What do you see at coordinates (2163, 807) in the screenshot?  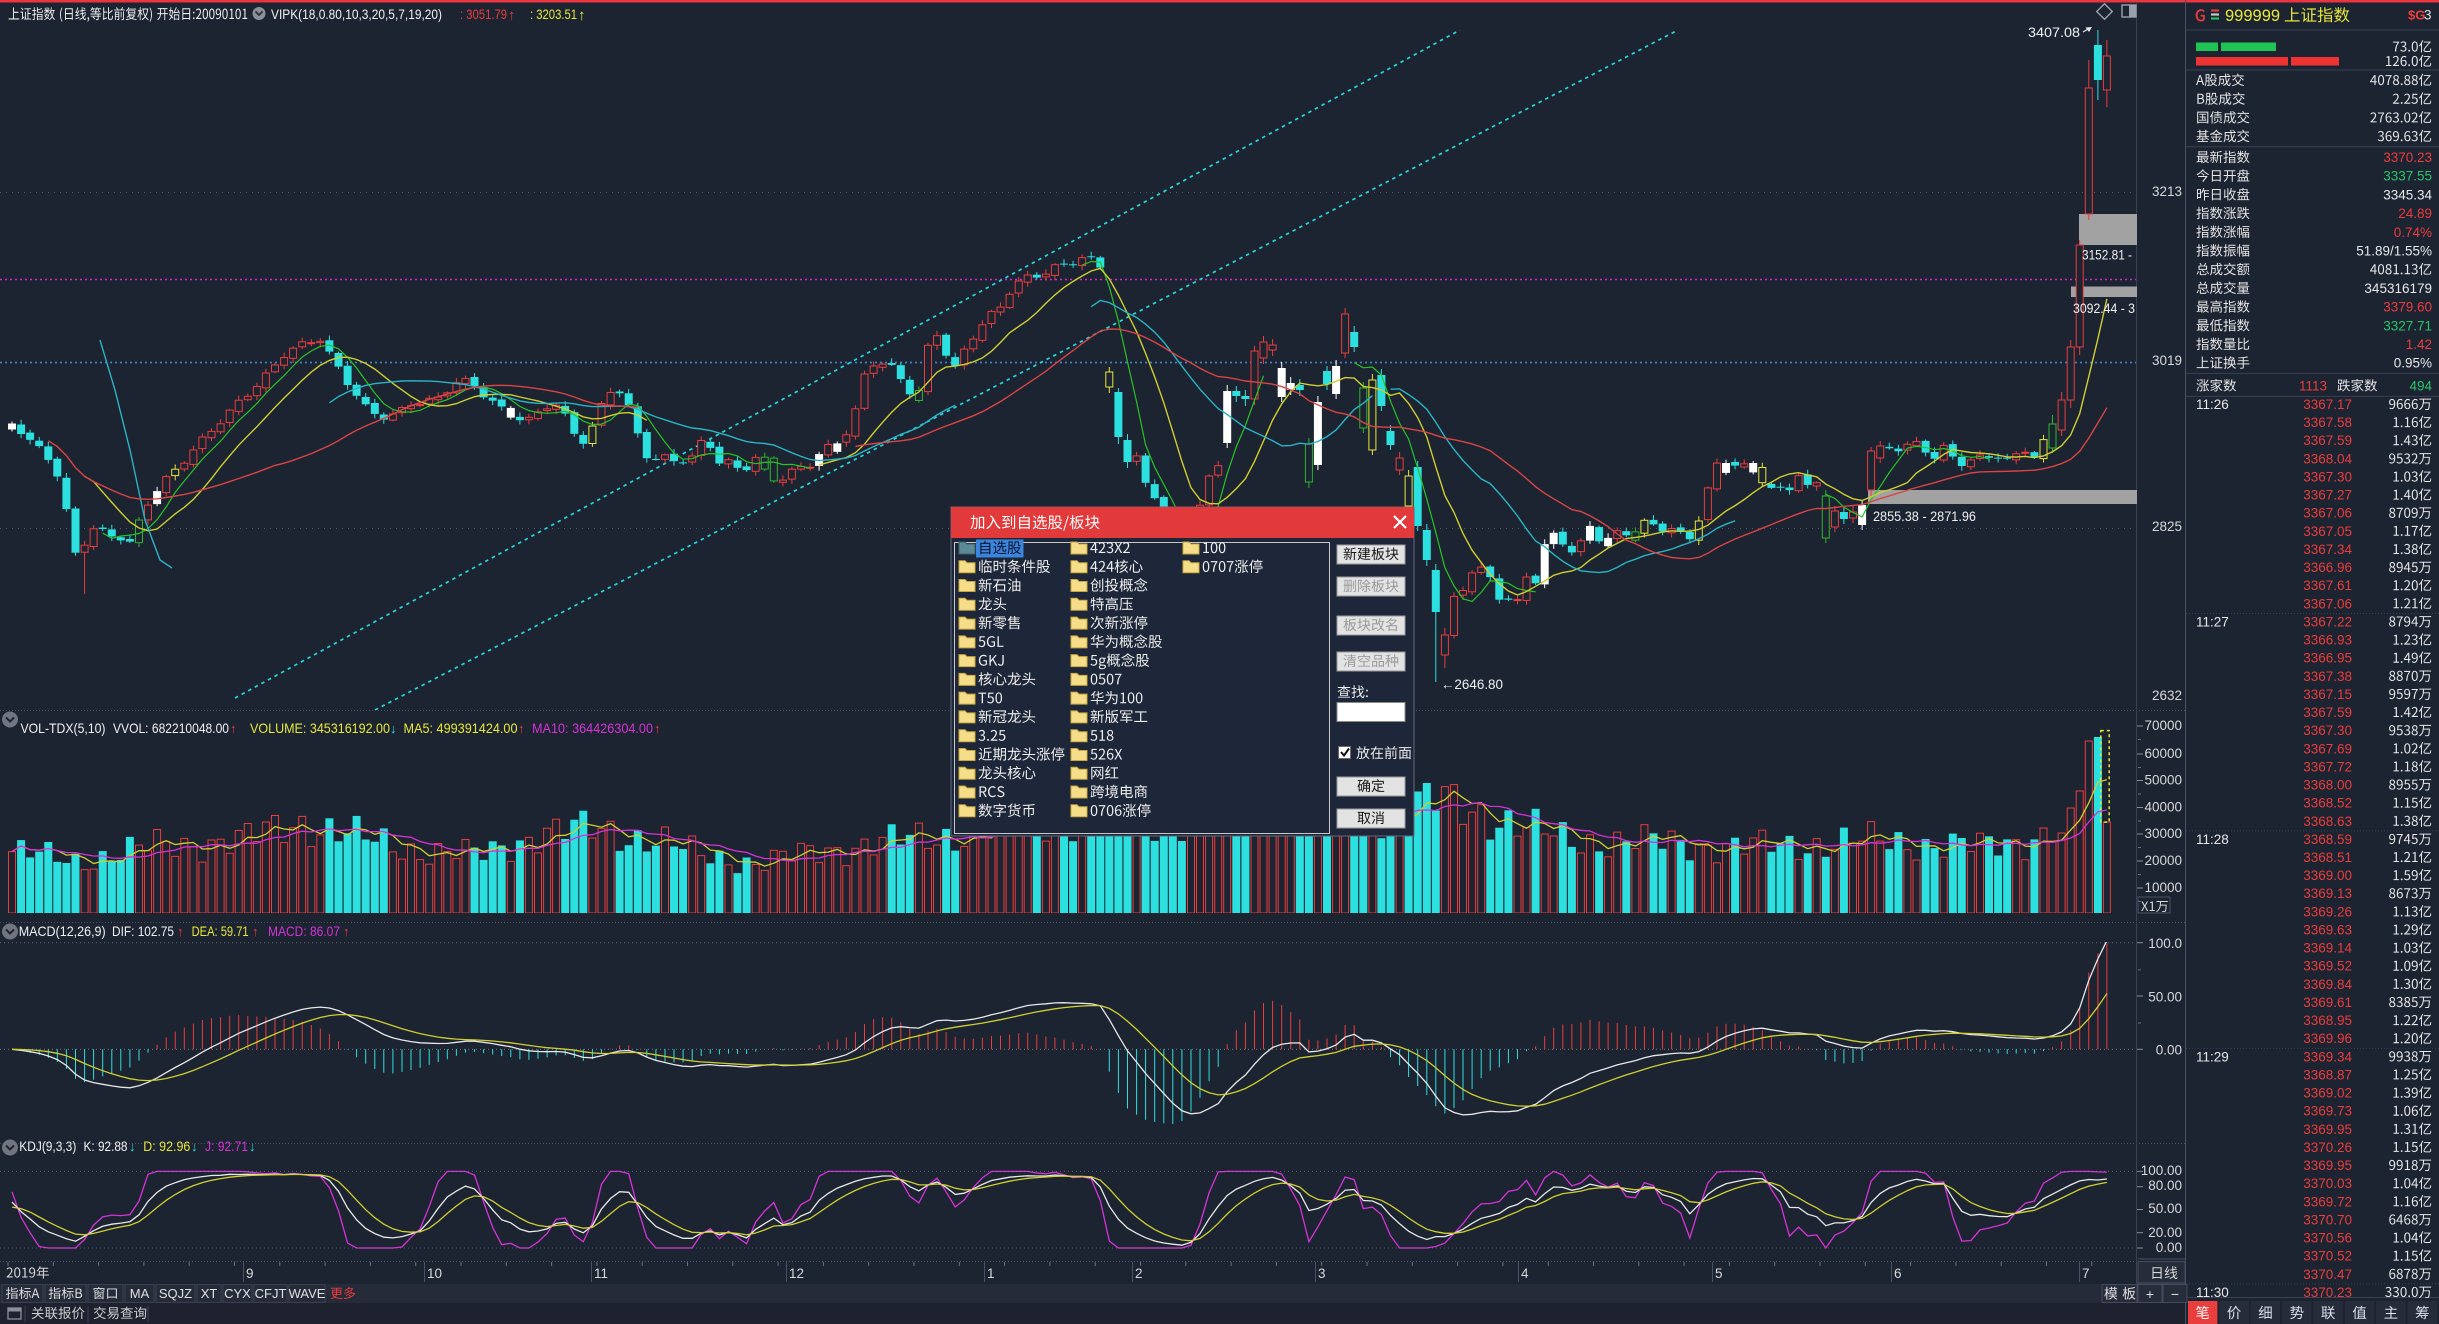 I see `svg-text: 40000` at bounding box center [2163, 807].